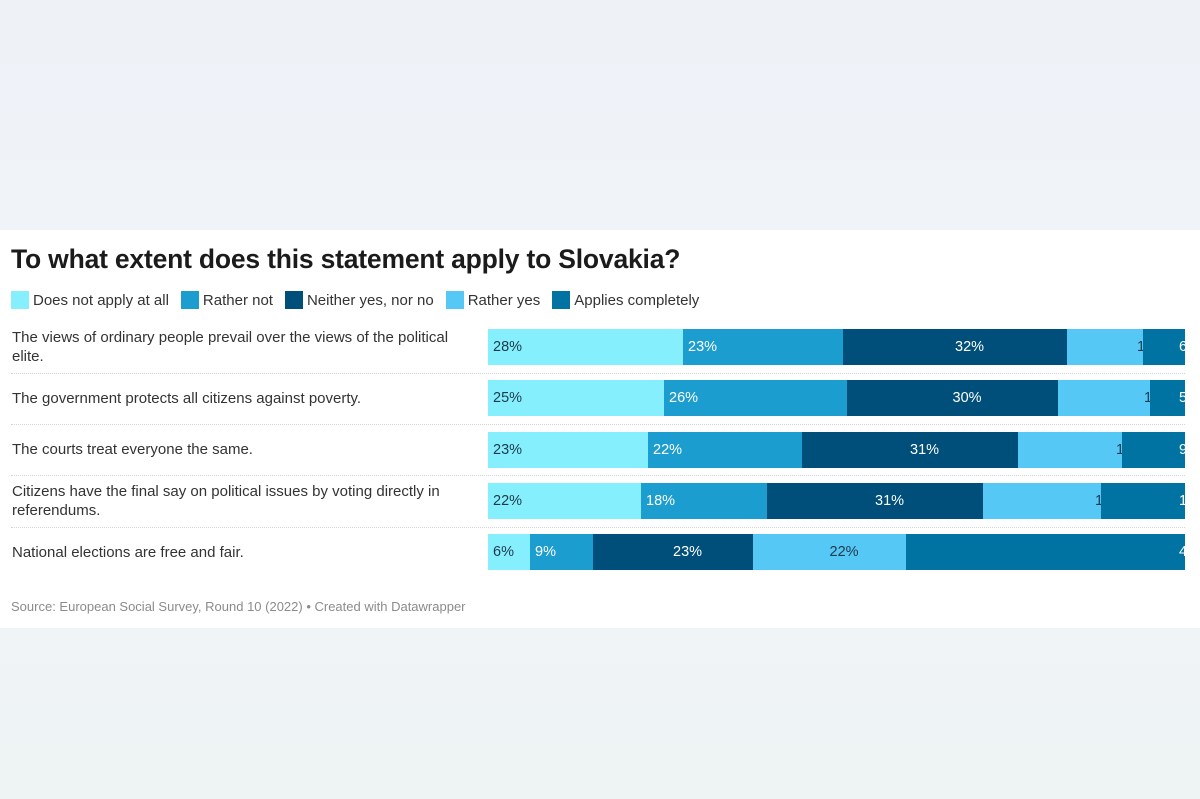 The width and height of the screenshot is (1200, 799). I want to click on legend-item: Rather yes, so click(493, 300).